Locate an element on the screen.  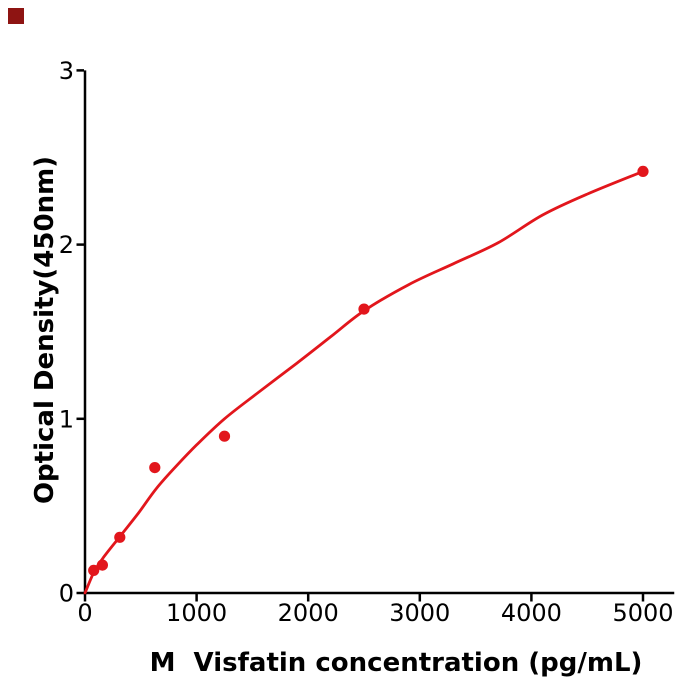
x-tick-label: 1000 is located at coordinates (196, 613).